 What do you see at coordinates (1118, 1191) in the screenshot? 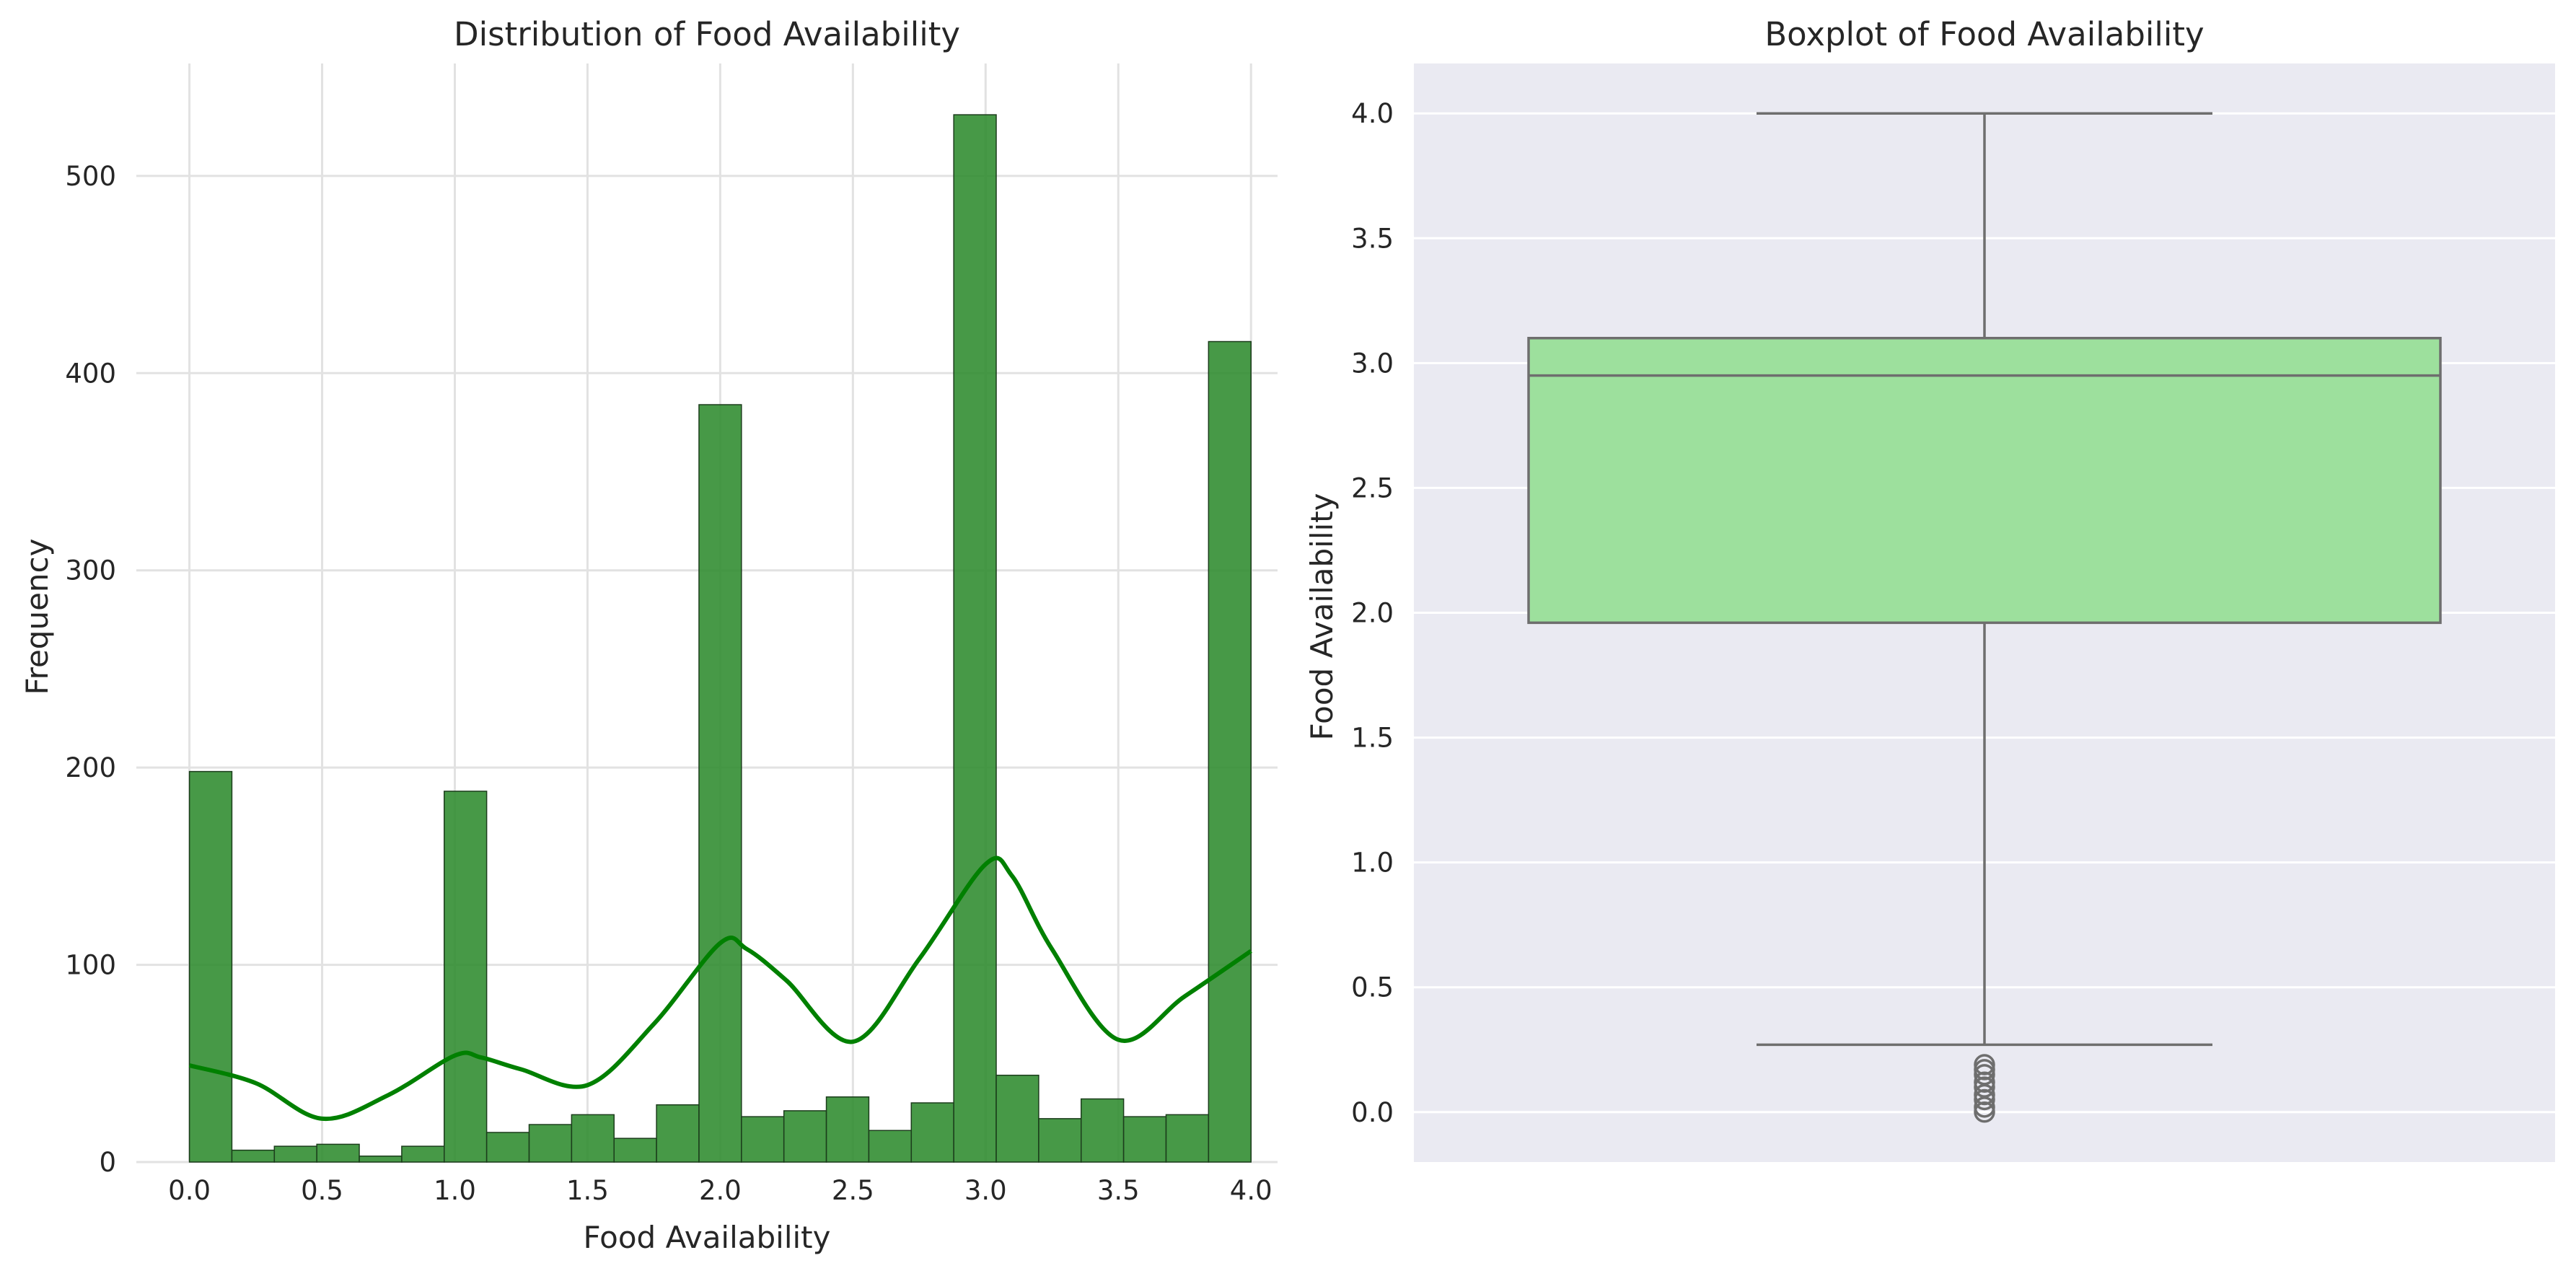
I see `x-tick-label: 3.5` at bounding box center [1118, 1191].